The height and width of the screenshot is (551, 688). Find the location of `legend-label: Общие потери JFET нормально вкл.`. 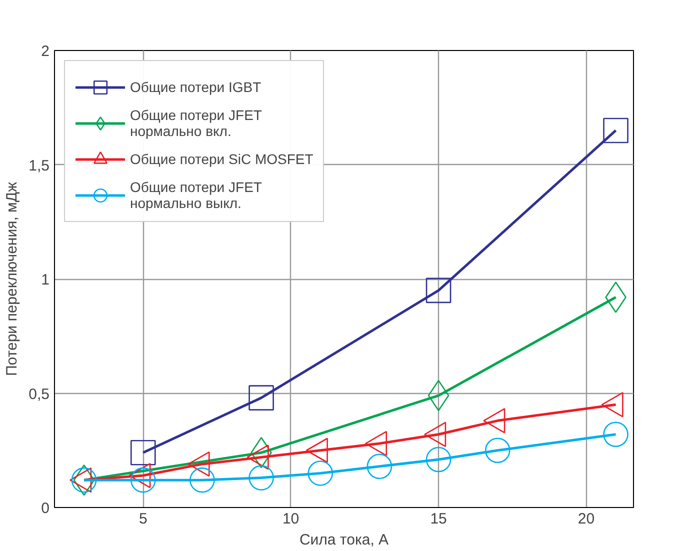

legend-label: Общие потери JFET нормально вкл. is located at coordinates (196, 123).